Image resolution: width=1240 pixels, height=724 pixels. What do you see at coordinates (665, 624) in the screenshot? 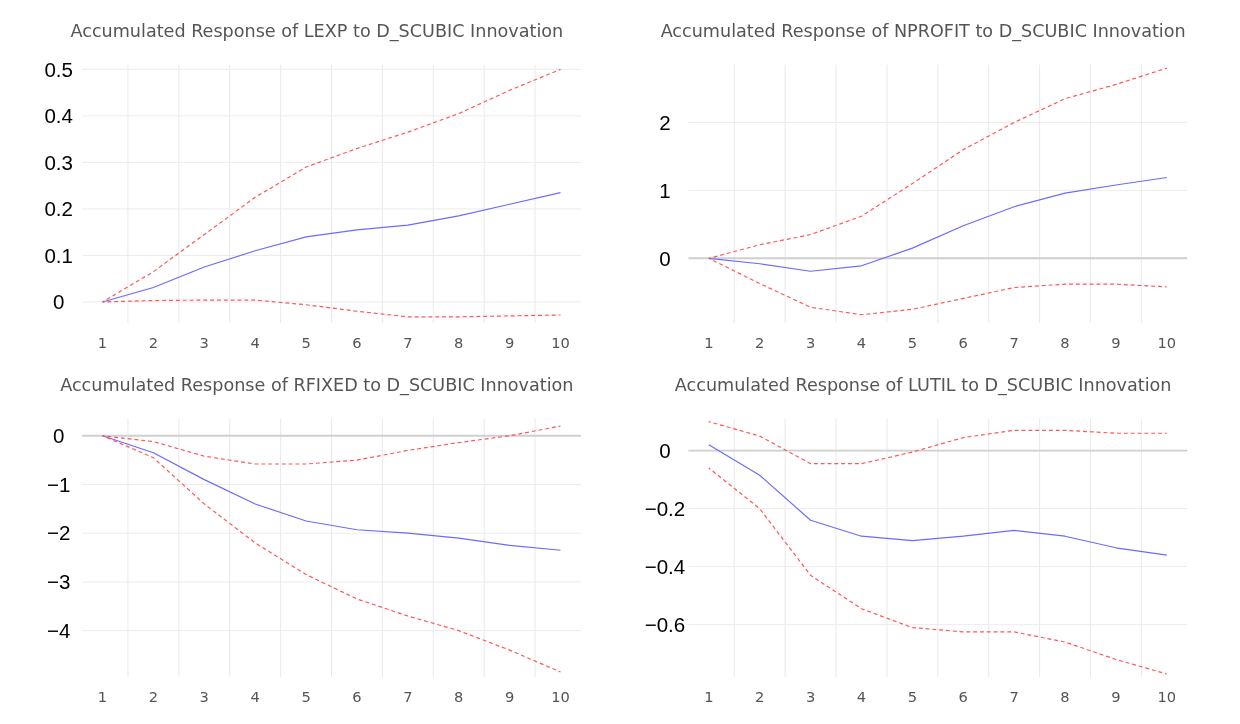
I see `y-tick-label: −0.6` at bounding box center [665, 624].